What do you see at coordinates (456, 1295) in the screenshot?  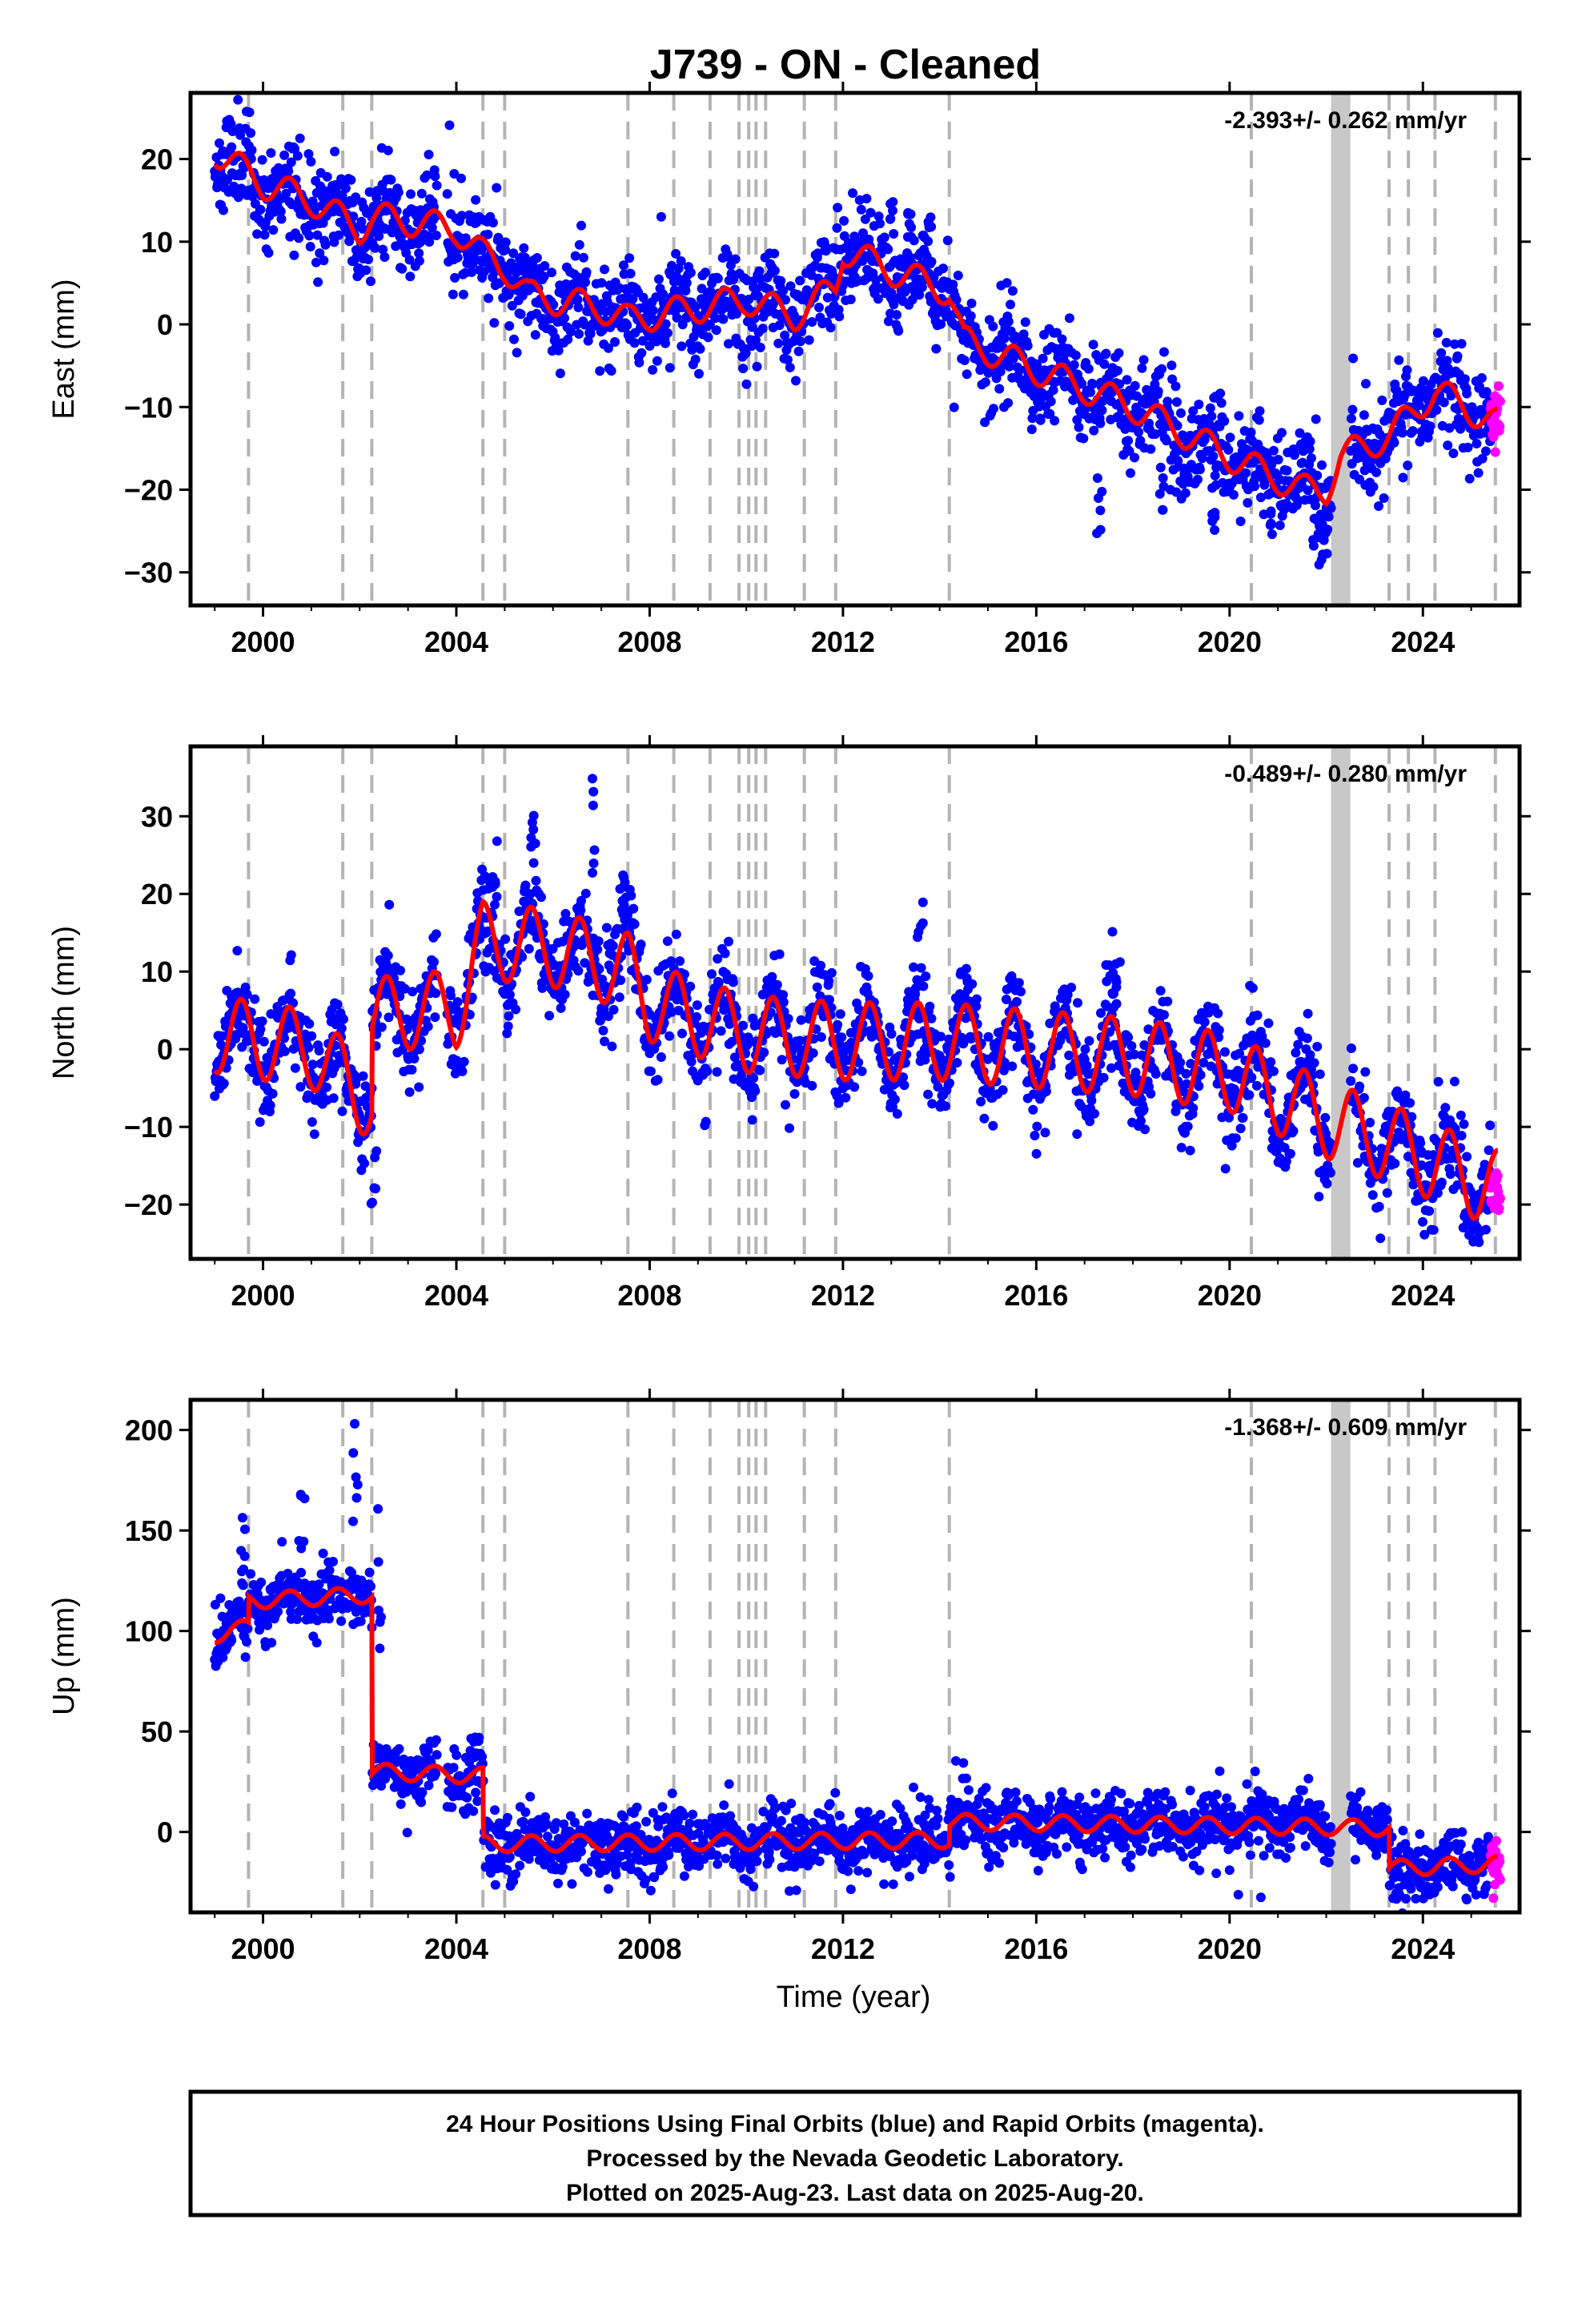 I see `x-tick-label: 2004` at bounding box center [456, 1295].